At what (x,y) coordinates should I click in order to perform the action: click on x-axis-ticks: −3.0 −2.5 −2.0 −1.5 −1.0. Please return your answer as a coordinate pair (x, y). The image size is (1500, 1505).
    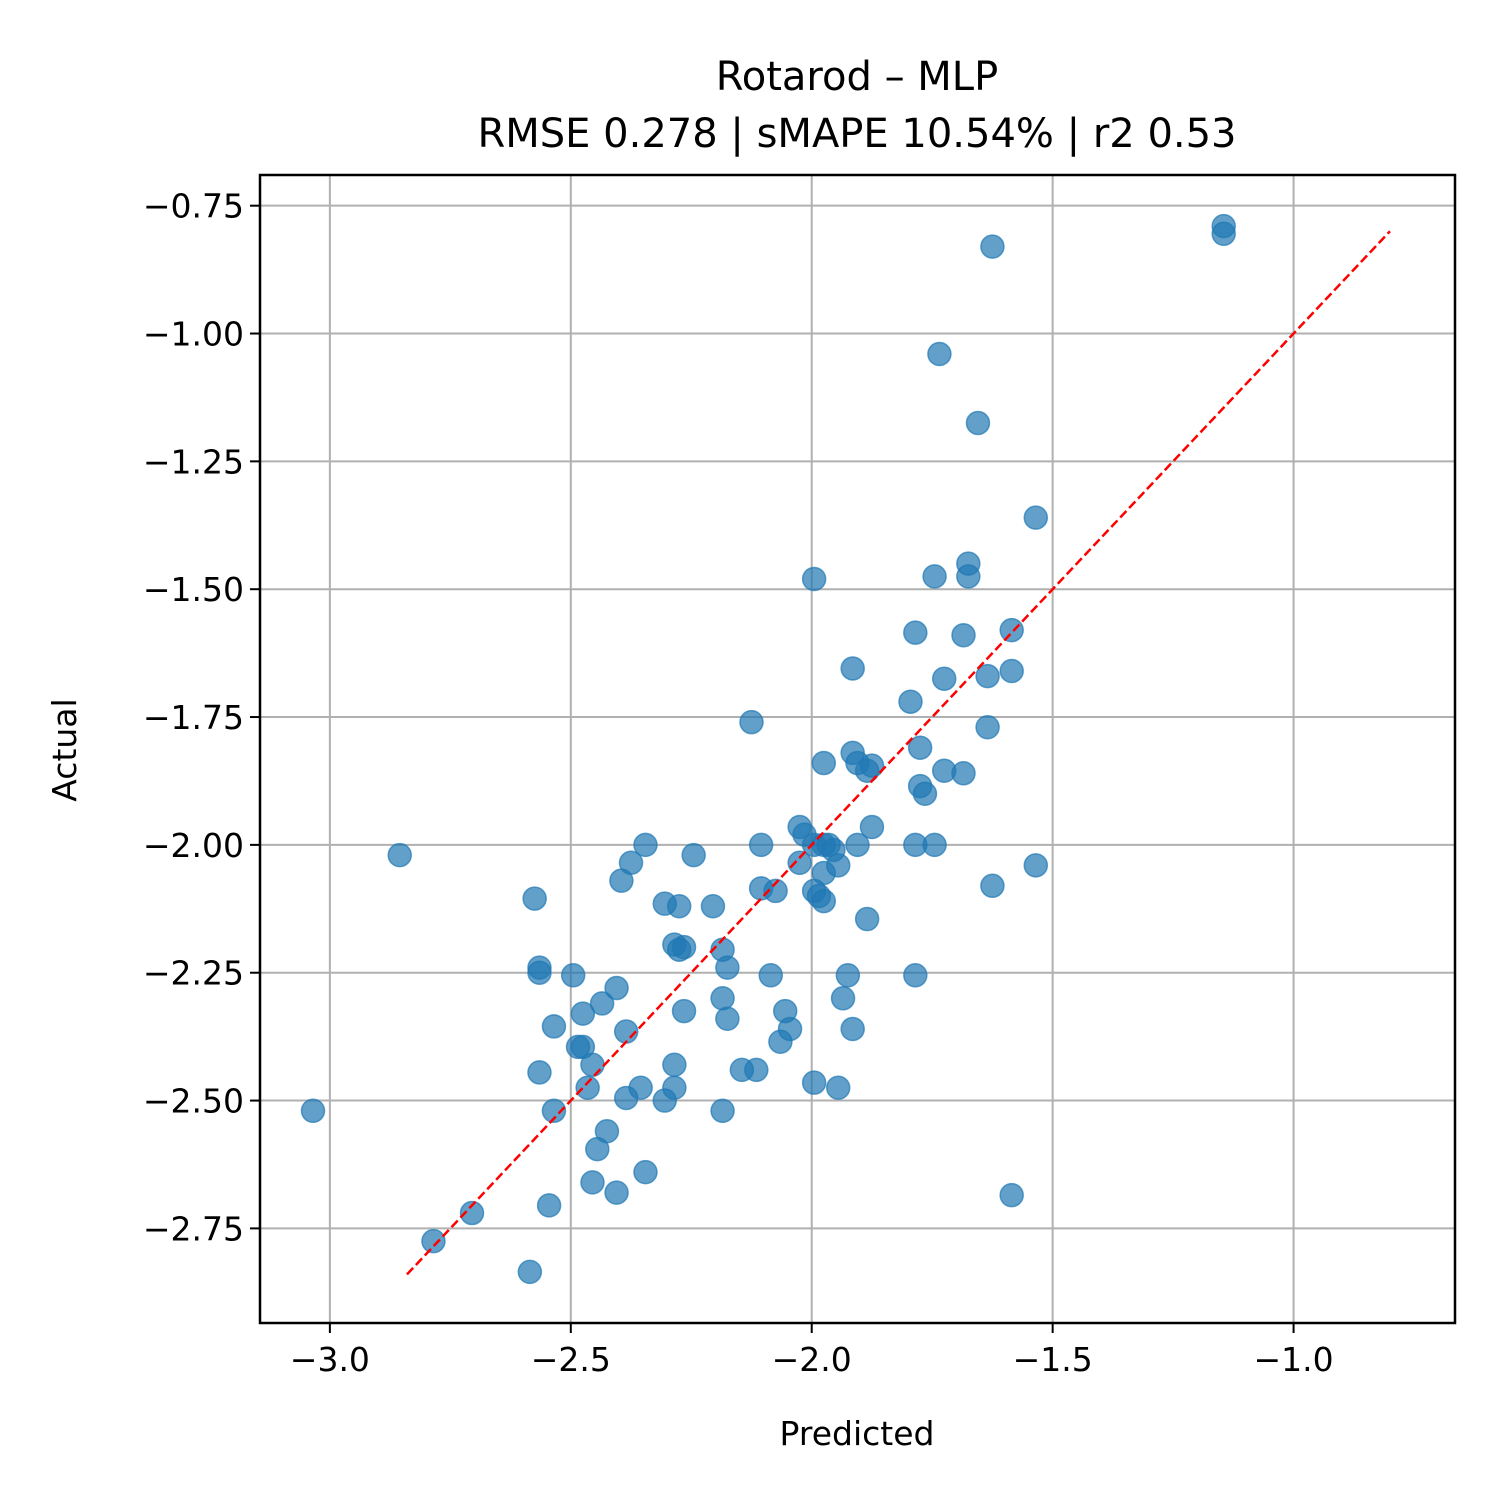
    Looking at the image, I should click on (812, 1351).